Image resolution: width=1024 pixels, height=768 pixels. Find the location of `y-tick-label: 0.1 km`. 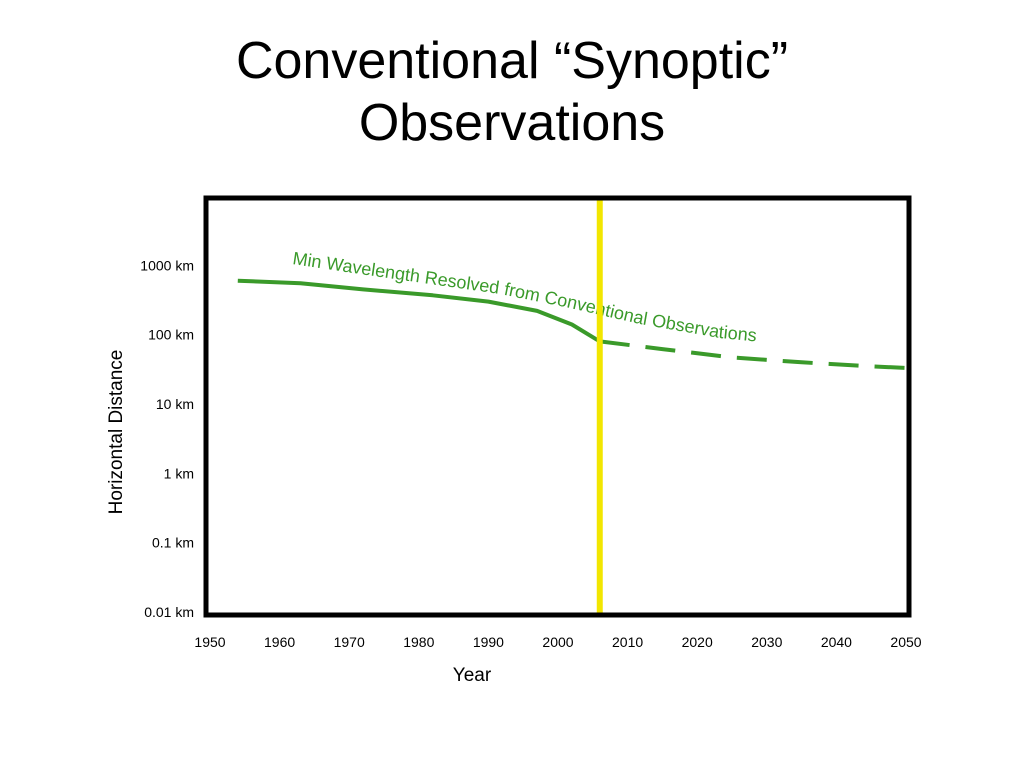

y-tick-label: 0.1 km is located at coordinates (173, 543).